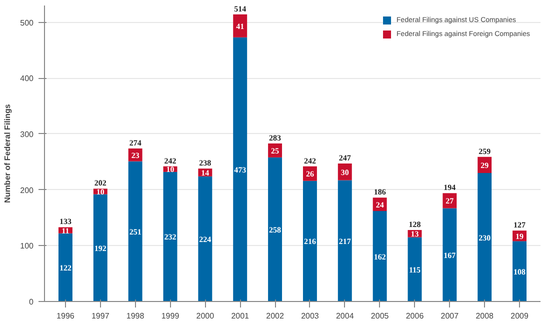  Describe the element at coordinates (450, 201) in the screenshot. I see `data-label: 27` at that location.